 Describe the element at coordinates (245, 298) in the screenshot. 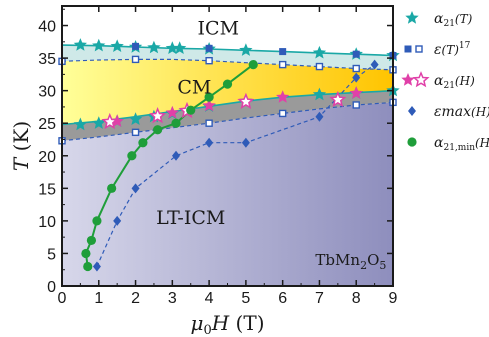

I see `x-tick-label-5: 5` at that location.